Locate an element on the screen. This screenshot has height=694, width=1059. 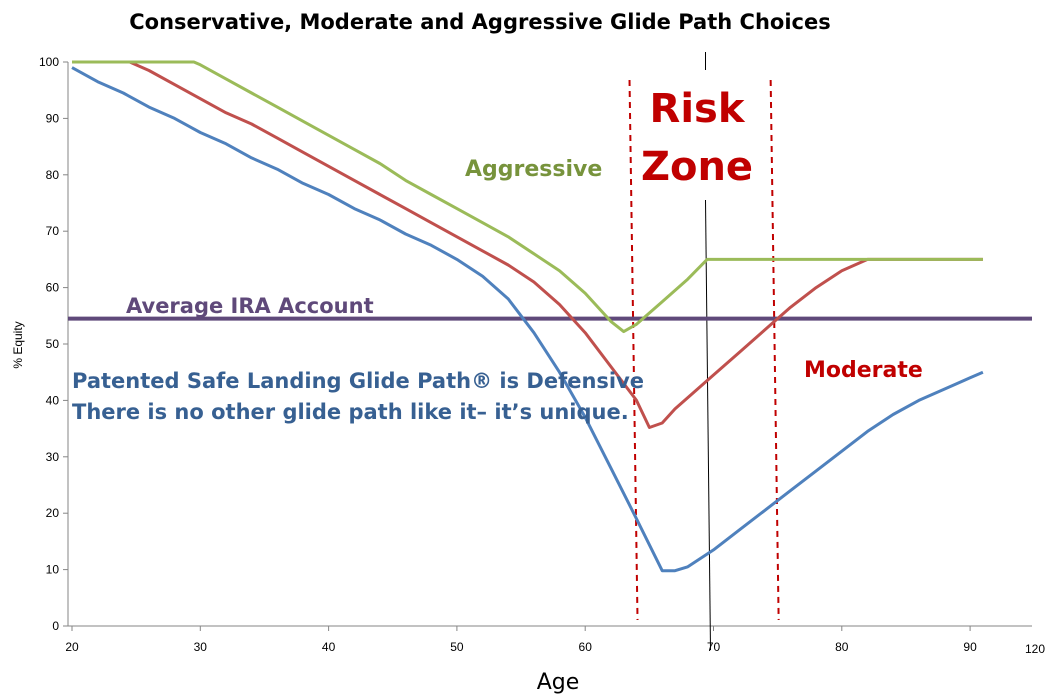
y-axis-title: % Equity is located at coordinates (18, 344).